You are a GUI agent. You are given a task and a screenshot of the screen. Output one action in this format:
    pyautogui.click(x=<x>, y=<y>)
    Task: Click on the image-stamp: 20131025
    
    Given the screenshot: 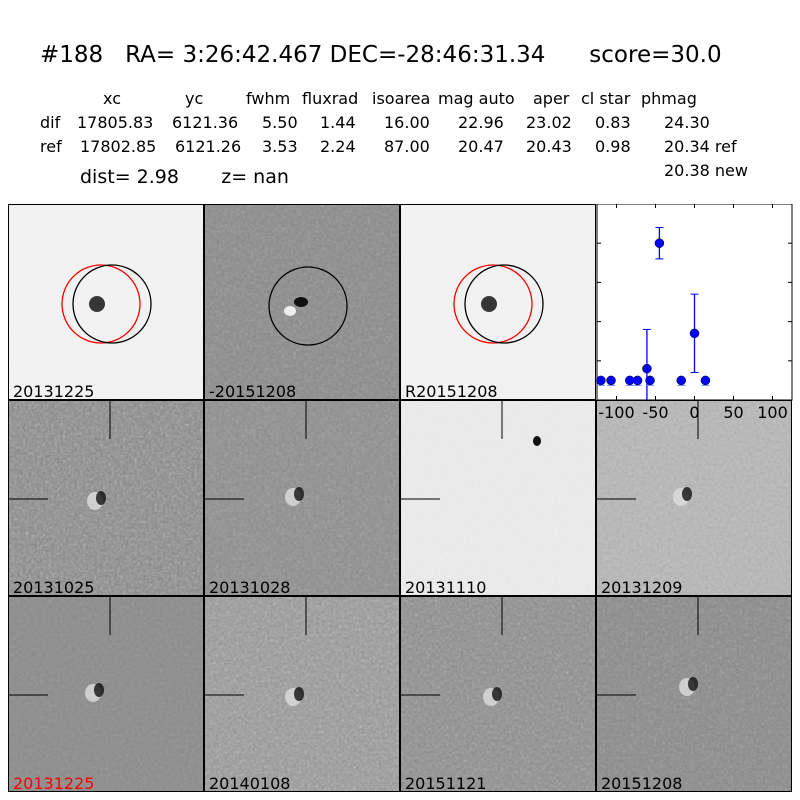 What is the action you would take?
    pyautogui.click(x=106, y=498)
    